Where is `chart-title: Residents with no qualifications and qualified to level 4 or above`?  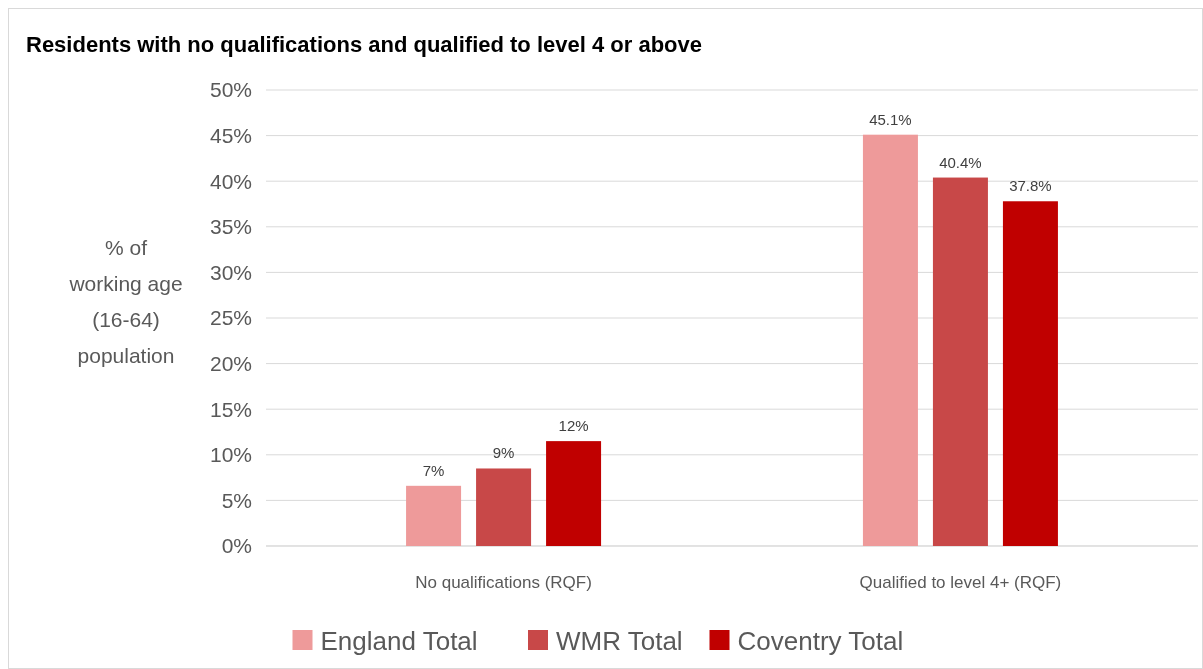 chart-title: Residents with no qualifications and qualified to level 4 or above is located at coordinates (364, 44).